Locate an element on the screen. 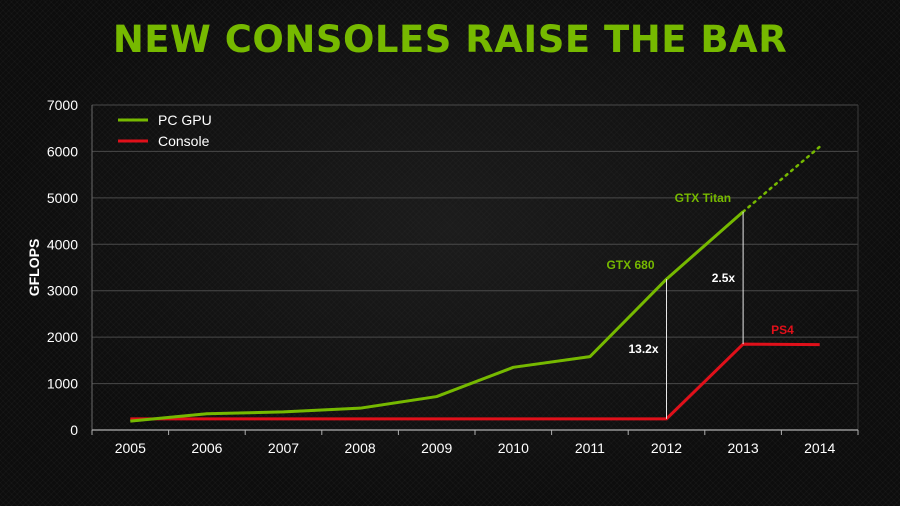  data-label: GTX Titan is located at coordinates (703, 198).